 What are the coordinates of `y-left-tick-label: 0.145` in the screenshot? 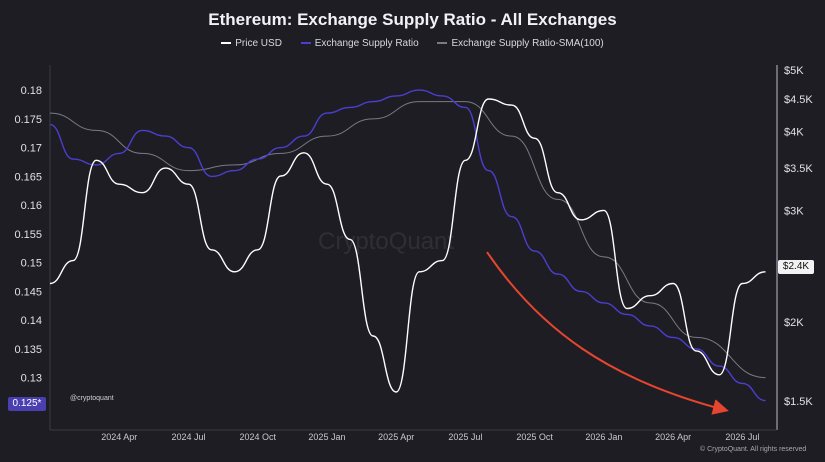 It's located at (28, 292).